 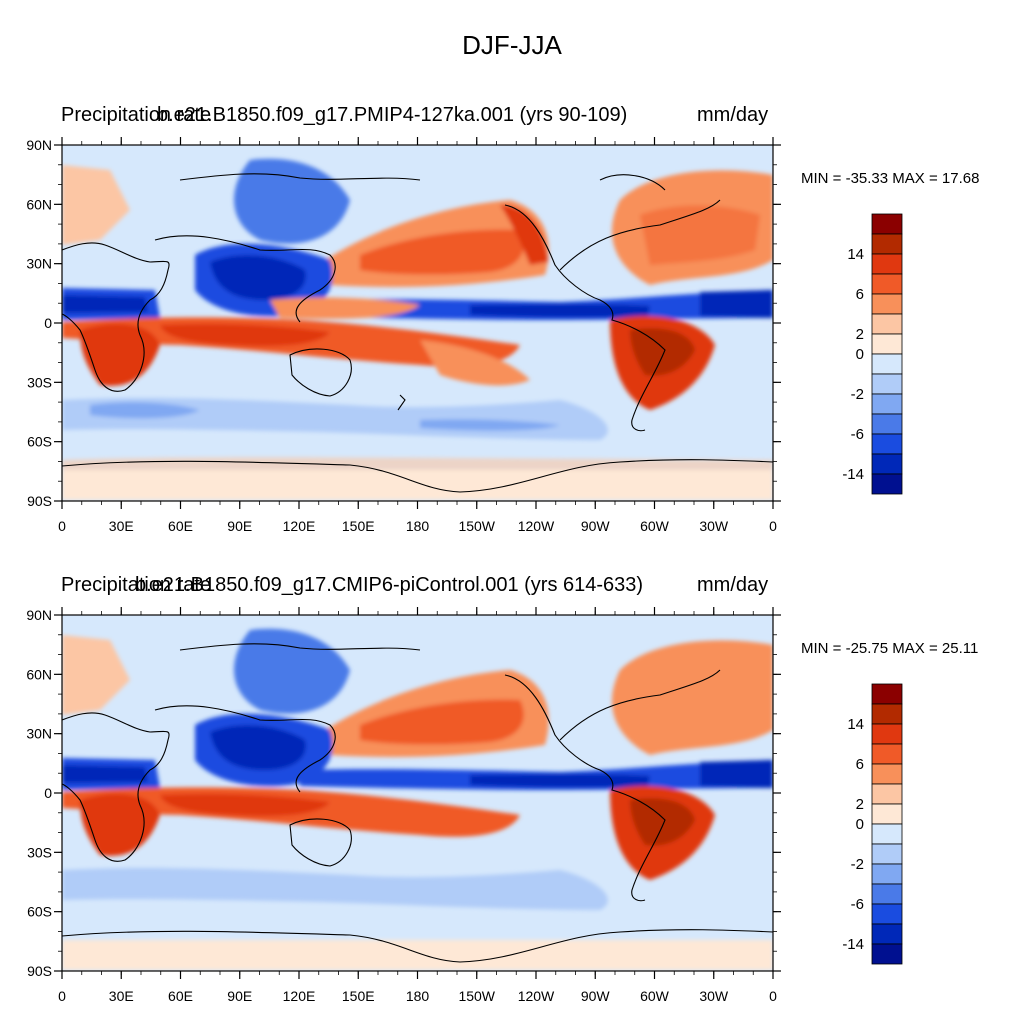 What do you see at coordinates (596, 996) in the screenshot?
I see `panel2-lon-label: 90W` at bounding box center [596, 996].